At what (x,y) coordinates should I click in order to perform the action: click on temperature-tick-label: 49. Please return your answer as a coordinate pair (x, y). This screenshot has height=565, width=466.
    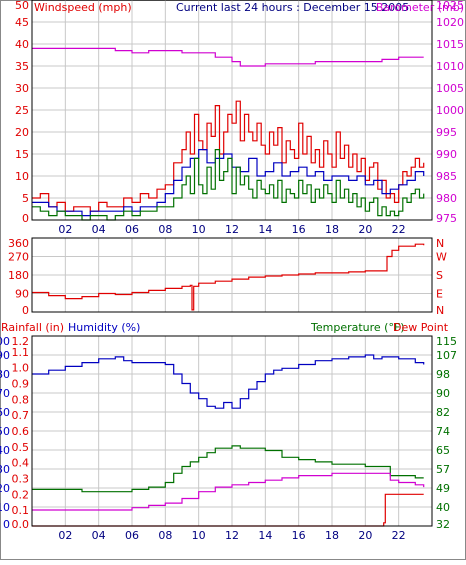
    Looking at the image, I should click on (443, 488).